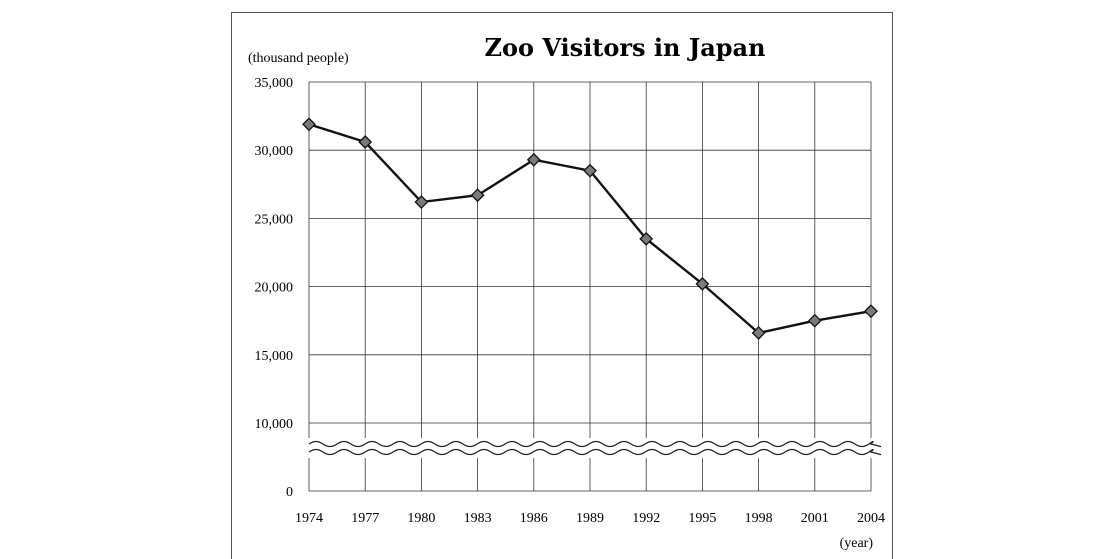 This screenshot has width=1107, height=559. I want to click on x-axis-label: (year), so click(857, 543).